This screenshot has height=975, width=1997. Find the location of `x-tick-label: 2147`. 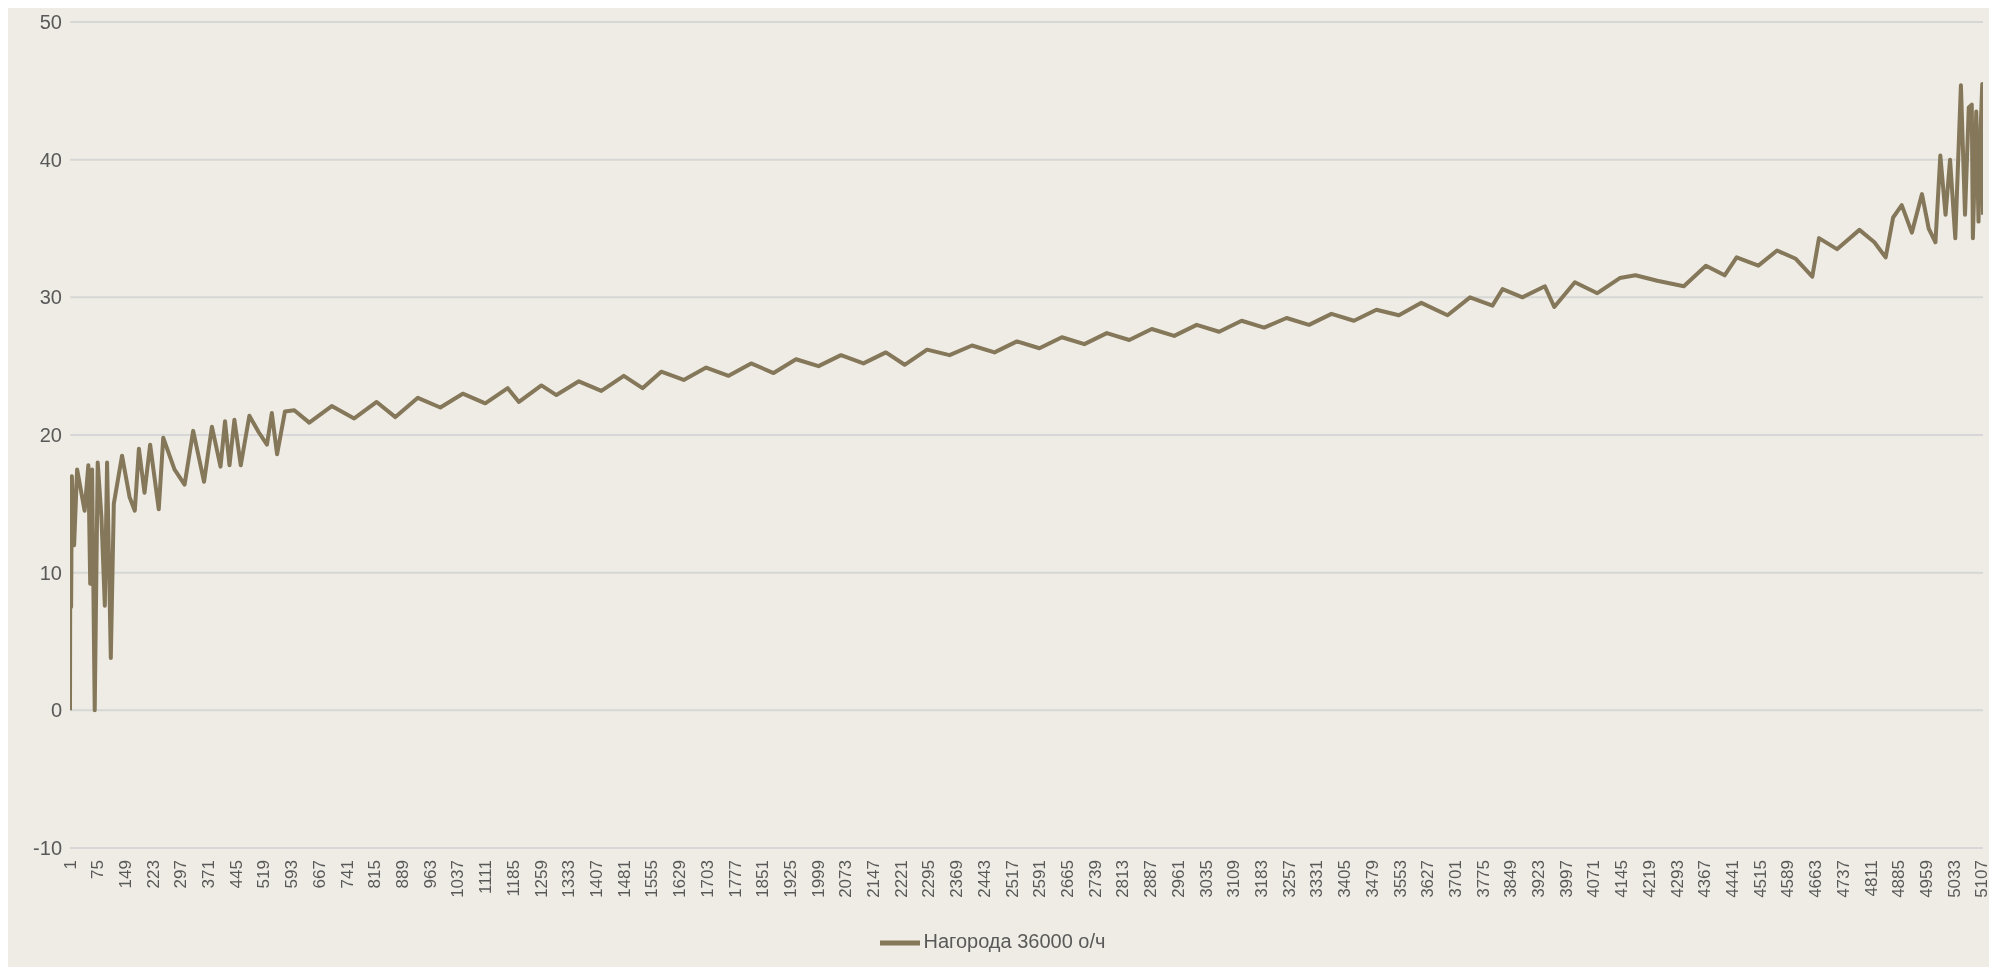

x-tick-label: 2147 is located at coordinates (874, 879).